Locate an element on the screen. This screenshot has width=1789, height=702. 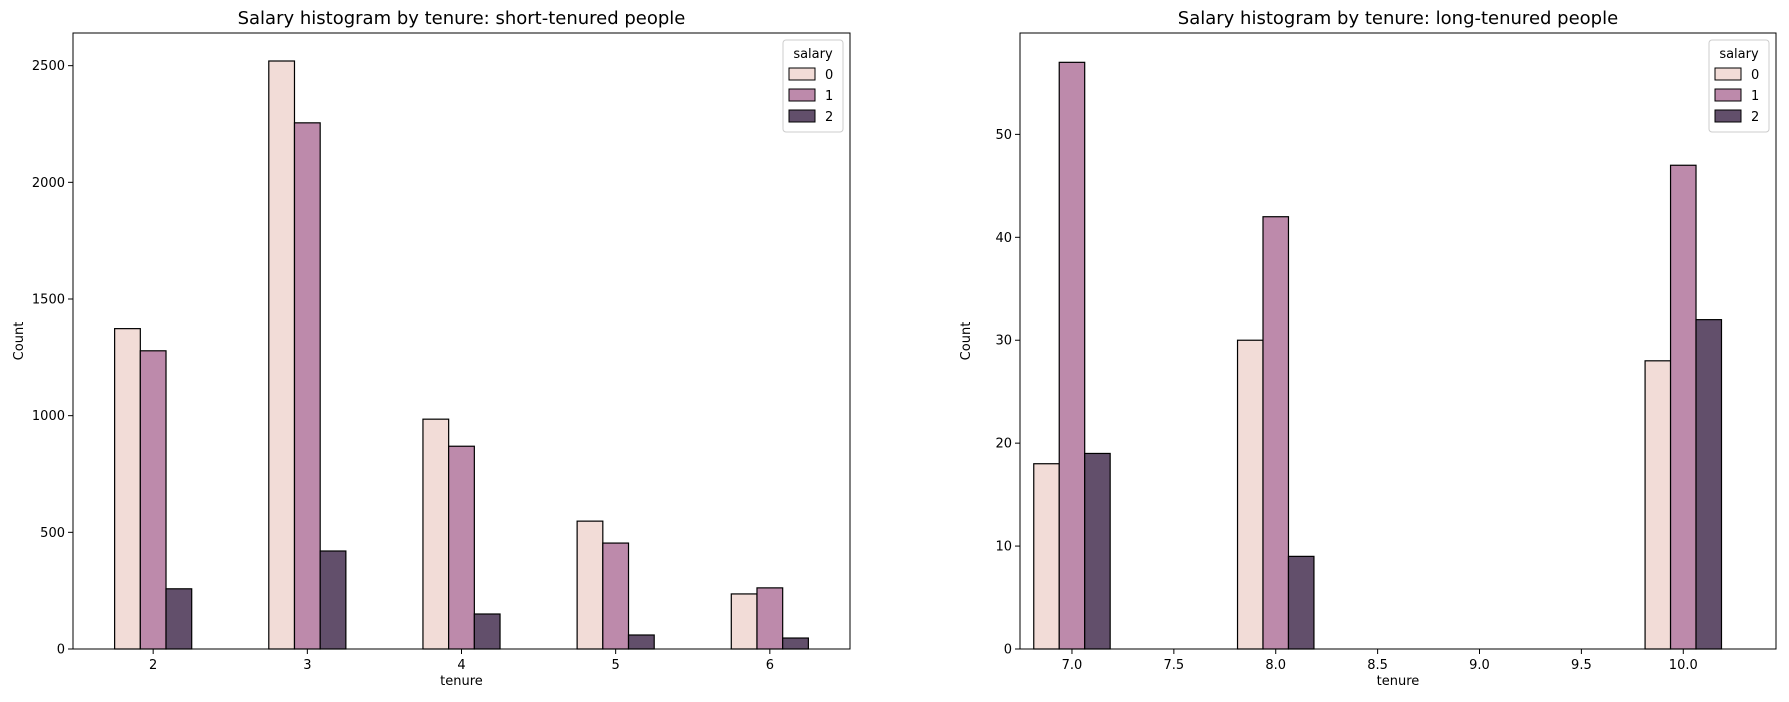
x-tick-label: 9.5 is located at coordinates (1581, 665).